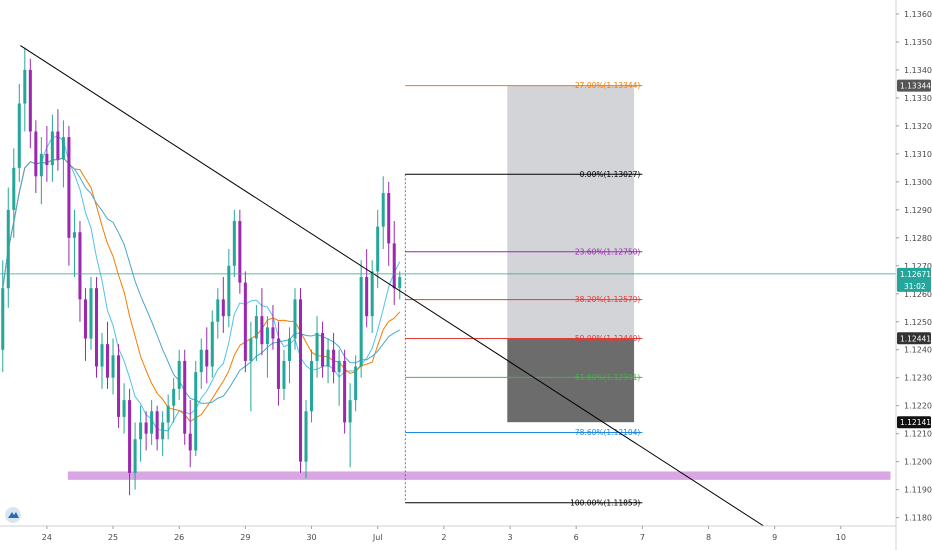 The height and width of the screenshot is (550, 932). I want to click on price-tick-label: 1.12600, so click(918, 294).